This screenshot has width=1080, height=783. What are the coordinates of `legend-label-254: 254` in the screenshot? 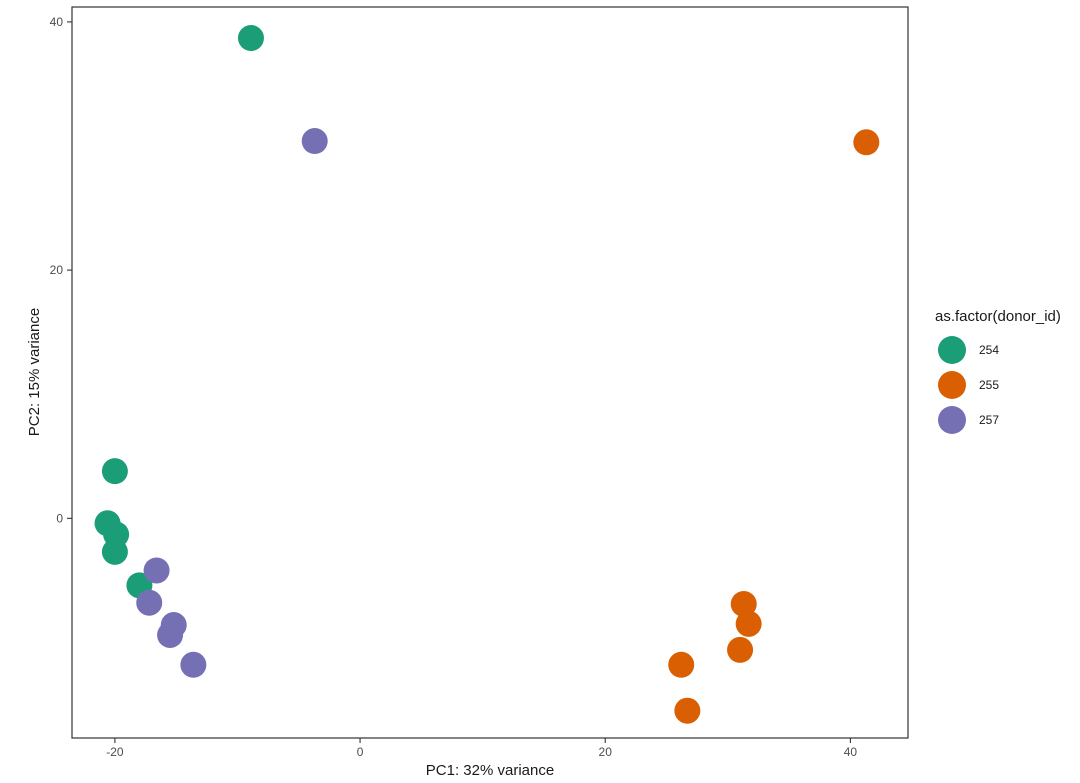 It's located at (989, 350).